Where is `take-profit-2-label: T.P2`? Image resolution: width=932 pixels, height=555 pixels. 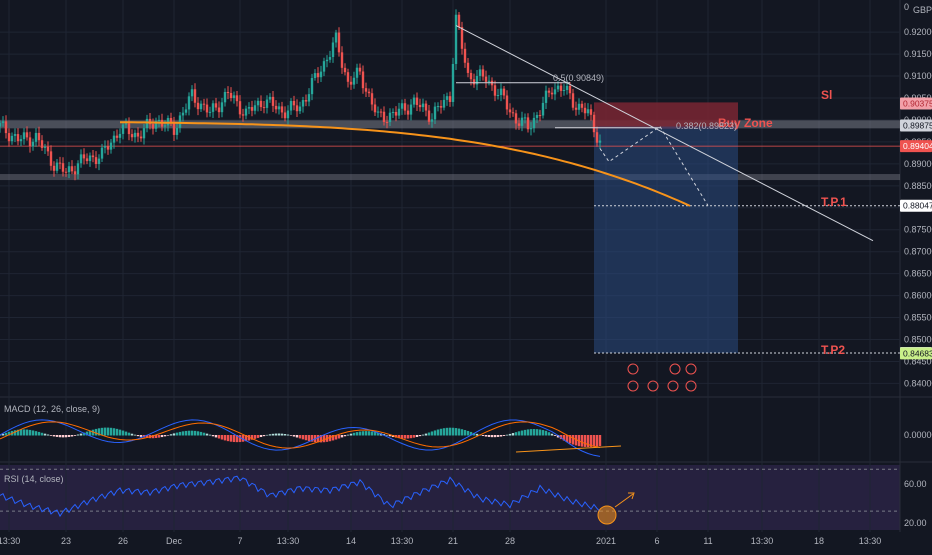
take-profit-2-label: T.P2 is located at coordinates (833, 350).